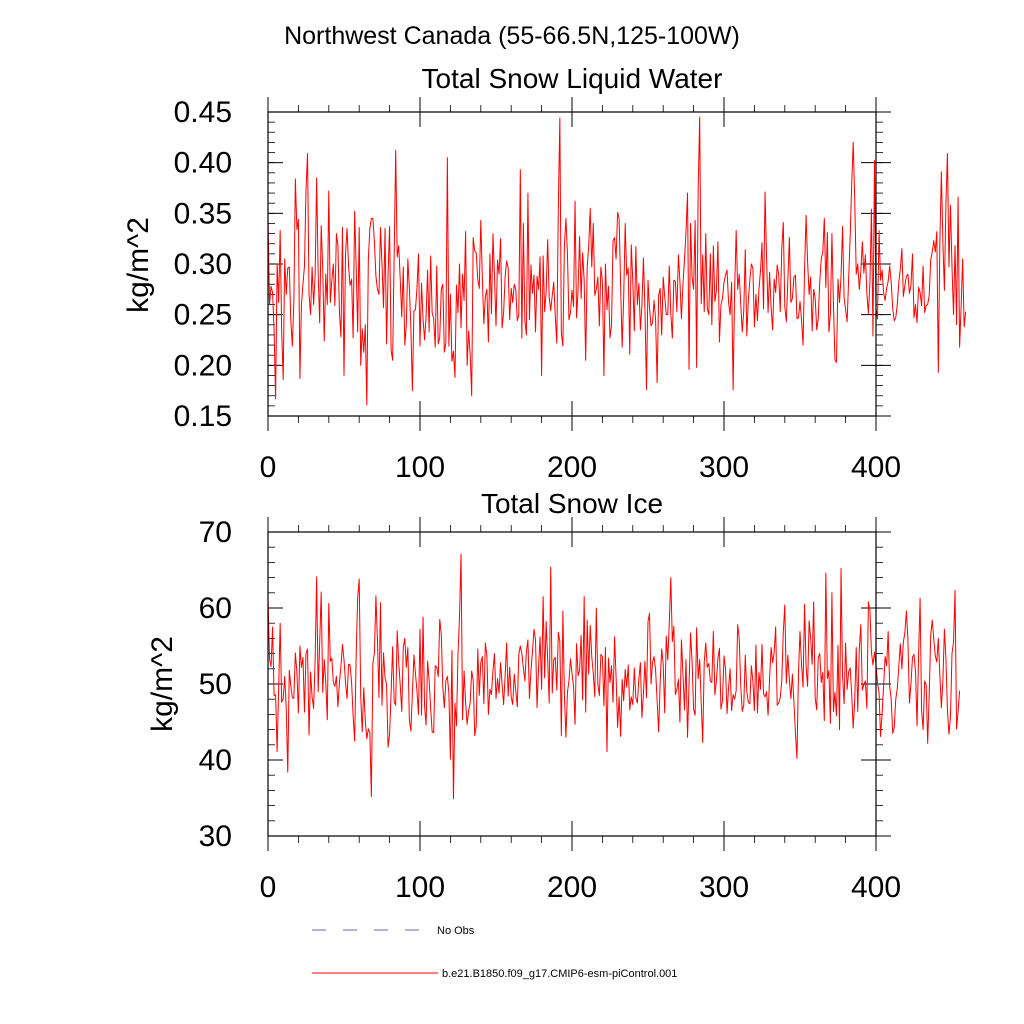  Describe the element at coordinates (162, 684) in the screenshot. I see `panel-2-ylabel: kg/m^2` at that location.